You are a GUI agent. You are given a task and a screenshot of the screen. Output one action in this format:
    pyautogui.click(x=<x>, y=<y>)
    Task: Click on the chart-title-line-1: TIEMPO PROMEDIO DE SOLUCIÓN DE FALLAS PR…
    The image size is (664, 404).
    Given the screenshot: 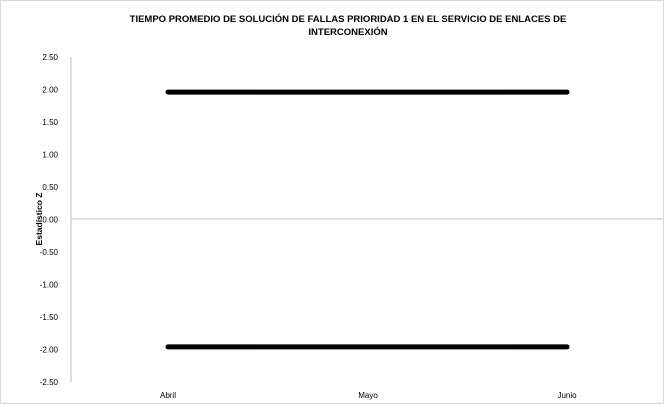 What is the action you would take?
    pyautogui.click(x=348, y=19)
    